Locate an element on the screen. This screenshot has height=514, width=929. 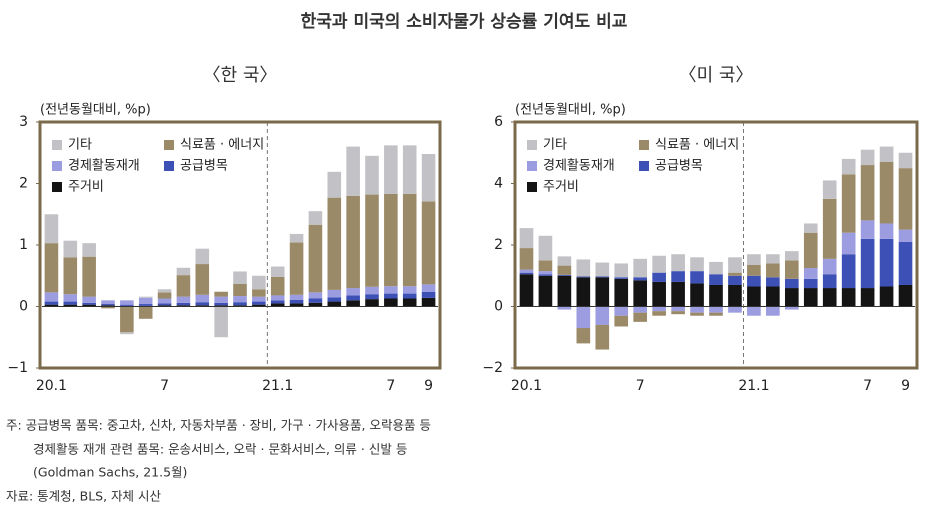
y-tick-label: −1 is located at coordinates (17, 368).